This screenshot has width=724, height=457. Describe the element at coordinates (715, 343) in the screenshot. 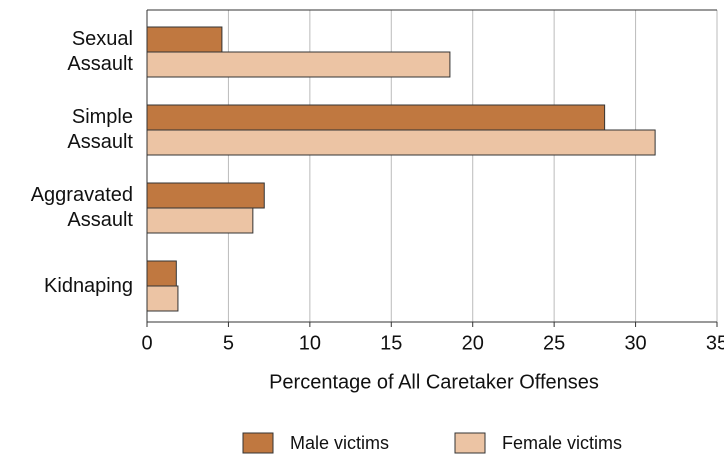

I see `x-tick-label: 35` at that location.